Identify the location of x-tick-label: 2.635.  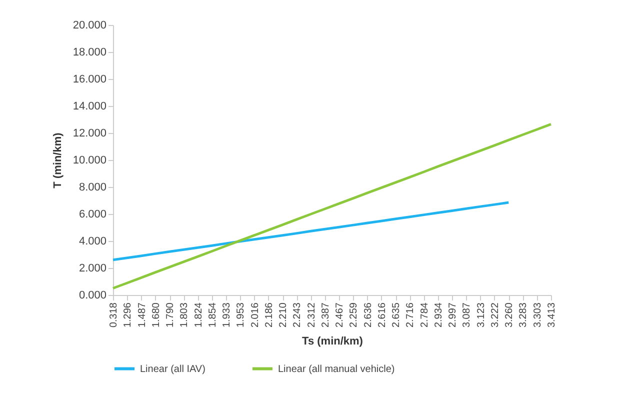
(396, 315).